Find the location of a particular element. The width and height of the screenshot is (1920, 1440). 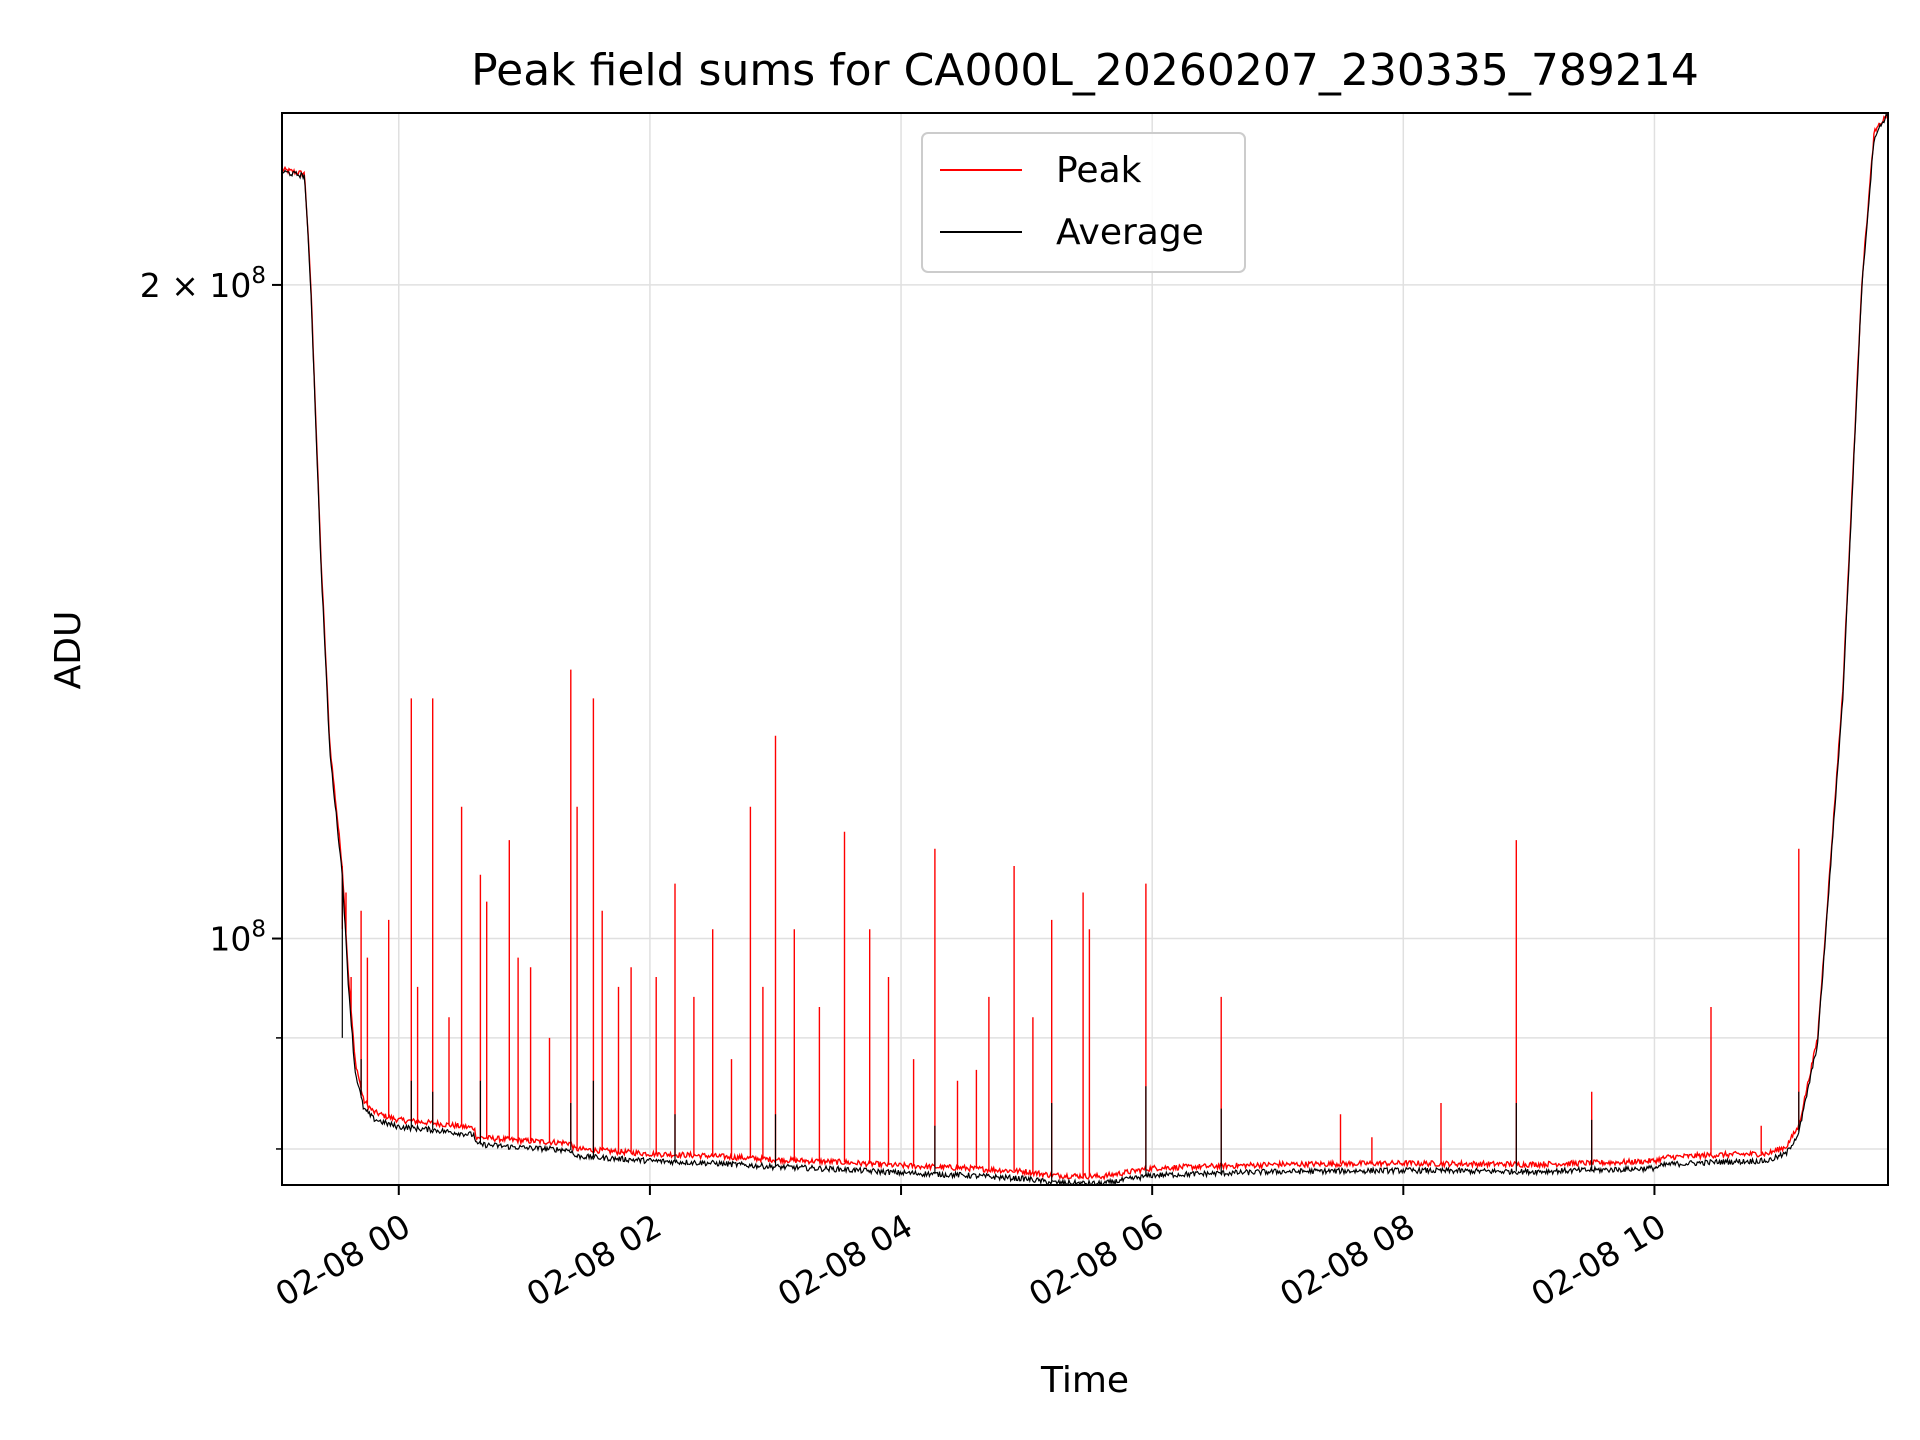

y-tick-label: 2 × 108 is located at coordinates (203, 284).